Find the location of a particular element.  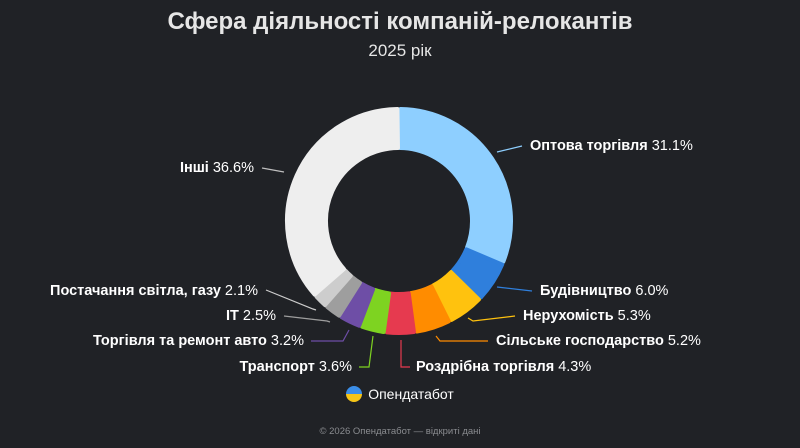

chart-subtitle: 2025 рік is located at coordinates (400, 50).